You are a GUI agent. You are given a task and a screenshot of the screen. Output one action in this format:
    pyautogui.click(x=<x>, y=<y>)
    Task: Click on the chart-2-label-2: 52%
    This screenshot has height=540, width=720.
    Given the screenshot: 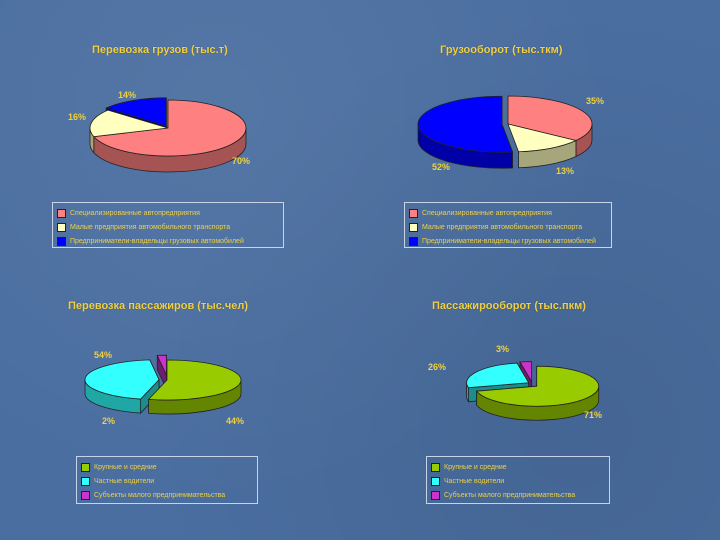 What is the action you would take?
    pyautogui.click(x=441, y=167)
    